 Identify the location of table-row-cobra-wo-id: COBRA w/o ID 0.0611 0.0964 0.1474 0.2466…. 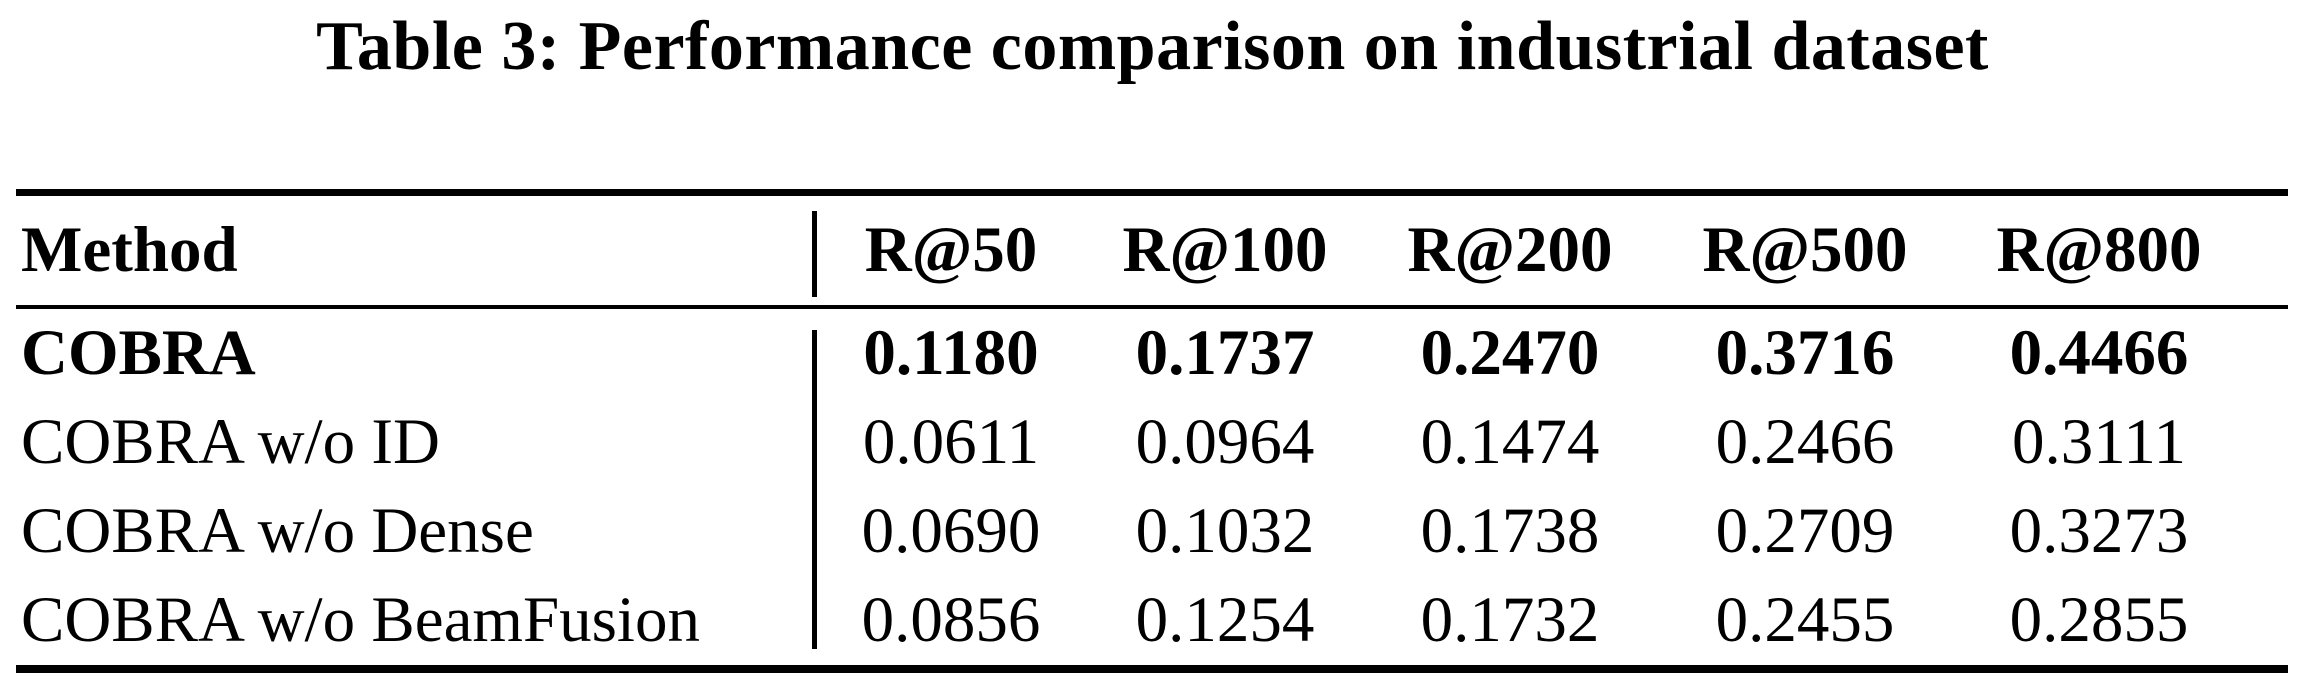
(1152, 442).